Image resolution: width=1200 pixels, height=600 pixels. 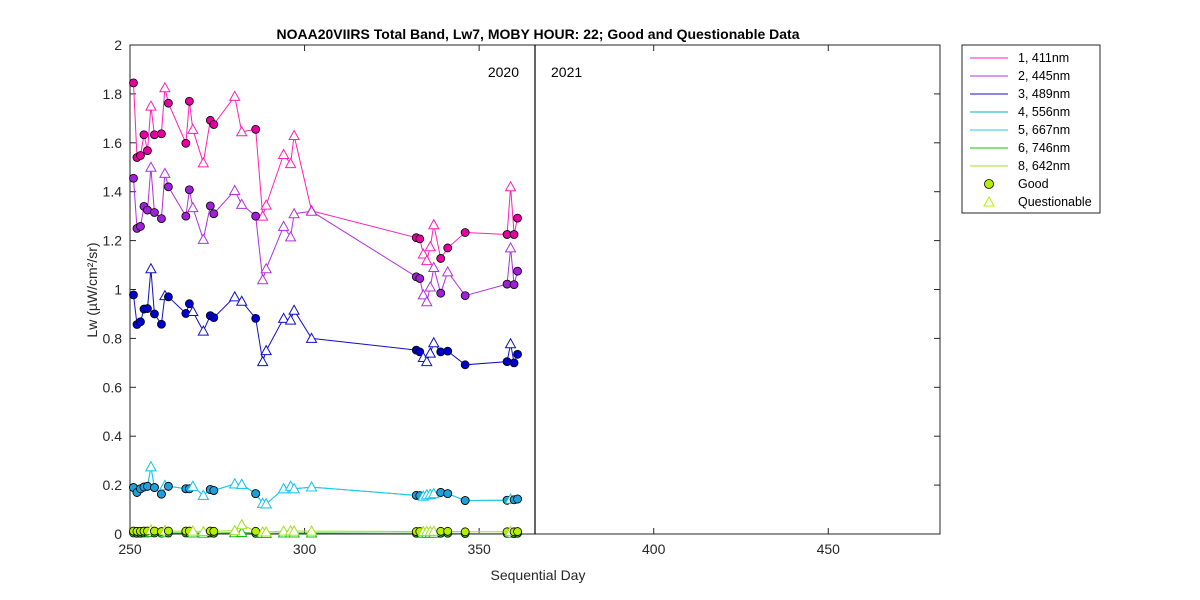 I want to click on y-tick-label: 0, so click(x=118, y=534).